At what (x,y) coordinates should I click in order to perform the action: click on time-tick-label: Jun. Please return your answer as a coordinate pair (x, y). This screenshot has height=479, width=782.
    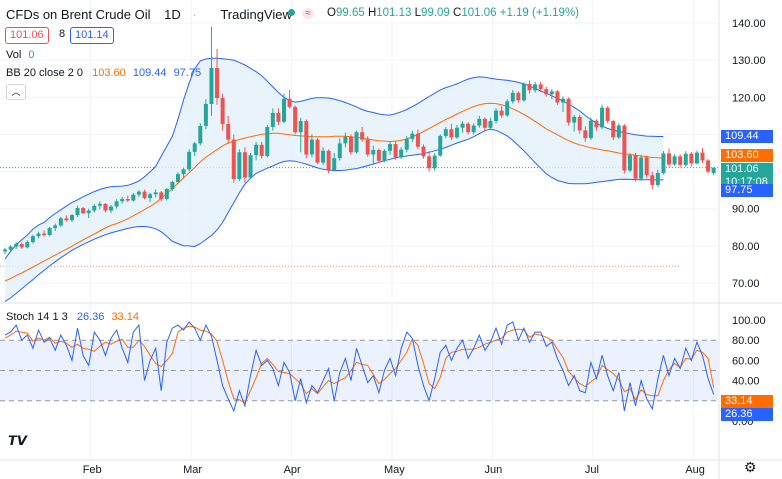
    Looking at the image, I should click on (493, 470).